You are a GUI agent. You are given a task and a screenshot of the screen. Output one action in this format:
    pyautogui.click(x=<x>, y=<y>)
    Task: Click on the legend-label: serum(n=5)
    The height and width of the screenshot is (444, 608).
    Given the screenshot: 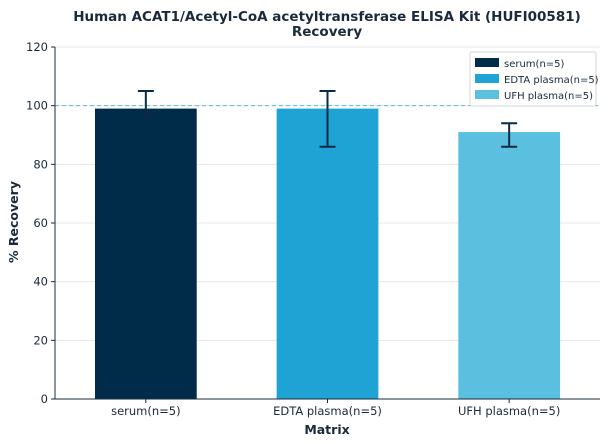 What is the action you would take?
    pyautogui.click(x=534, y=64)
    